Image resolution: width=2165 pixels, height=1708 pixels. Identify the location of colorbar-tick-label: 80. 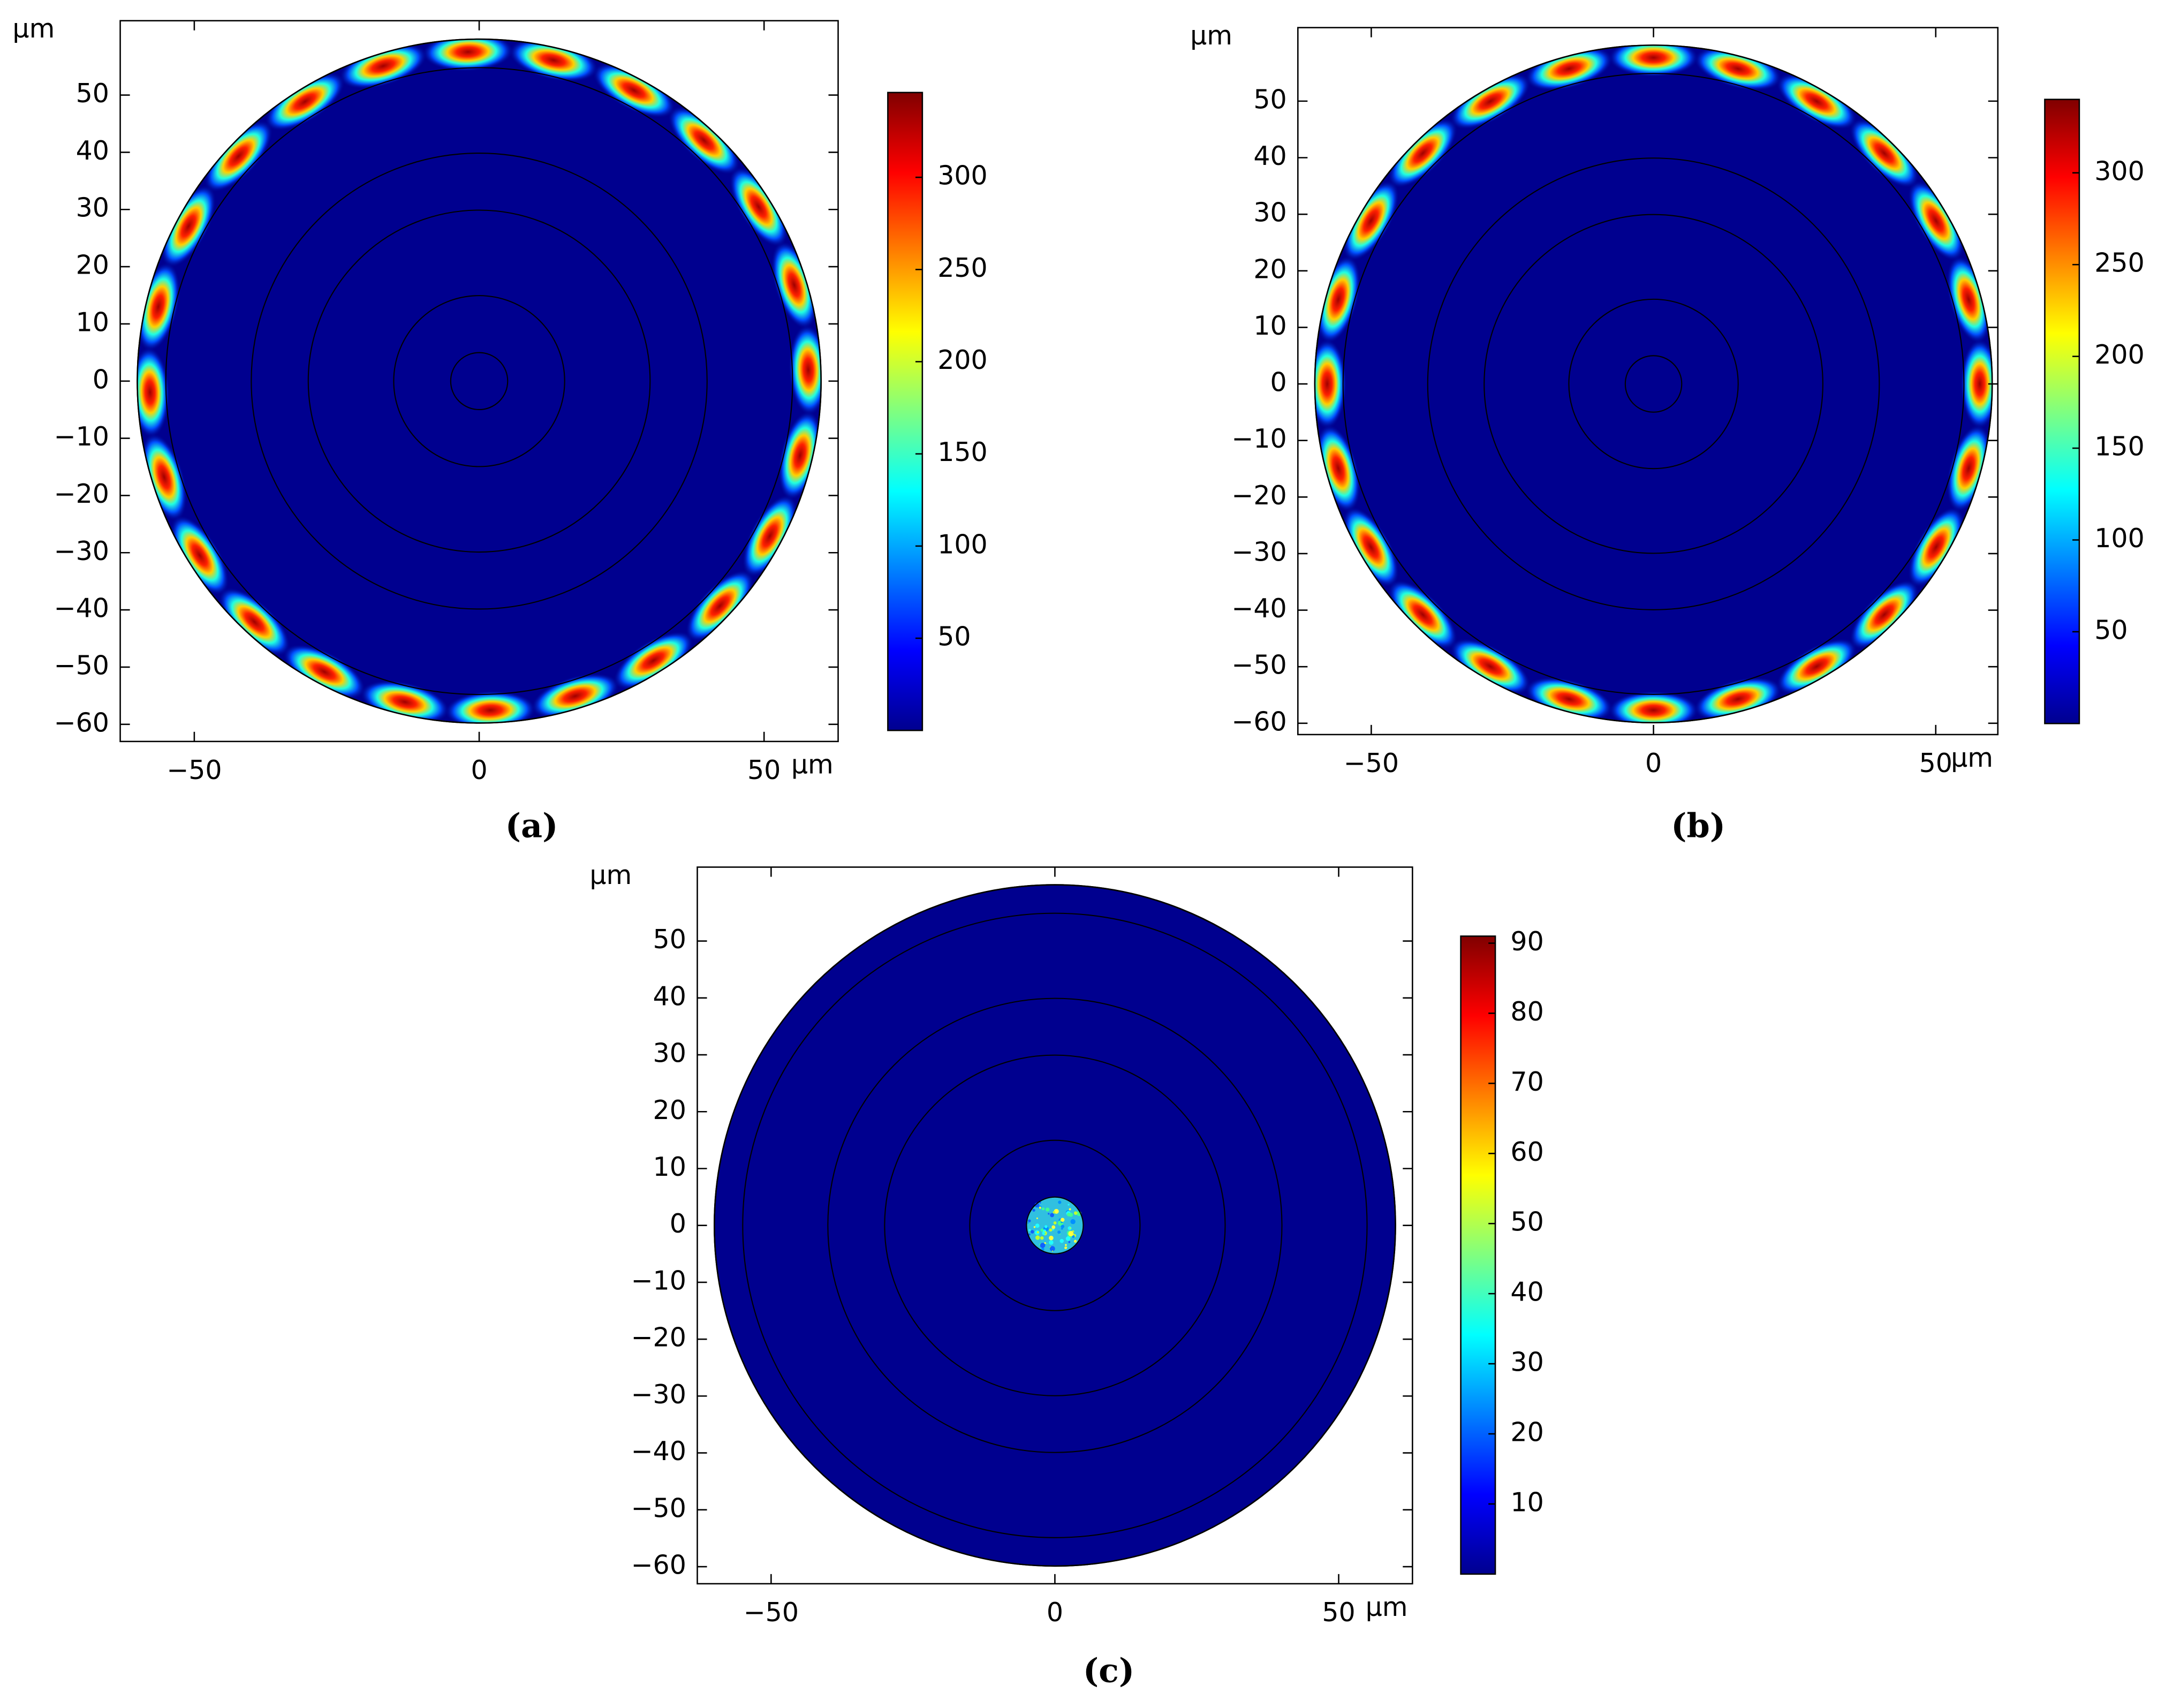
(1526, 1011).